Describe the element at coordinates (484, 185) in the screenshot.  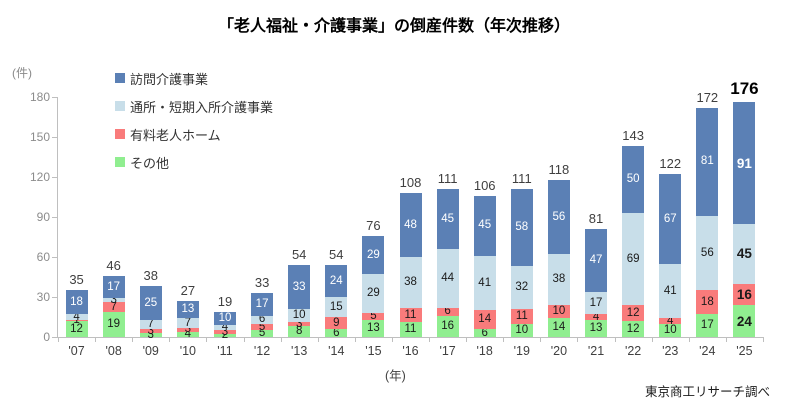
I see `bar-total-value: 106` at that location.